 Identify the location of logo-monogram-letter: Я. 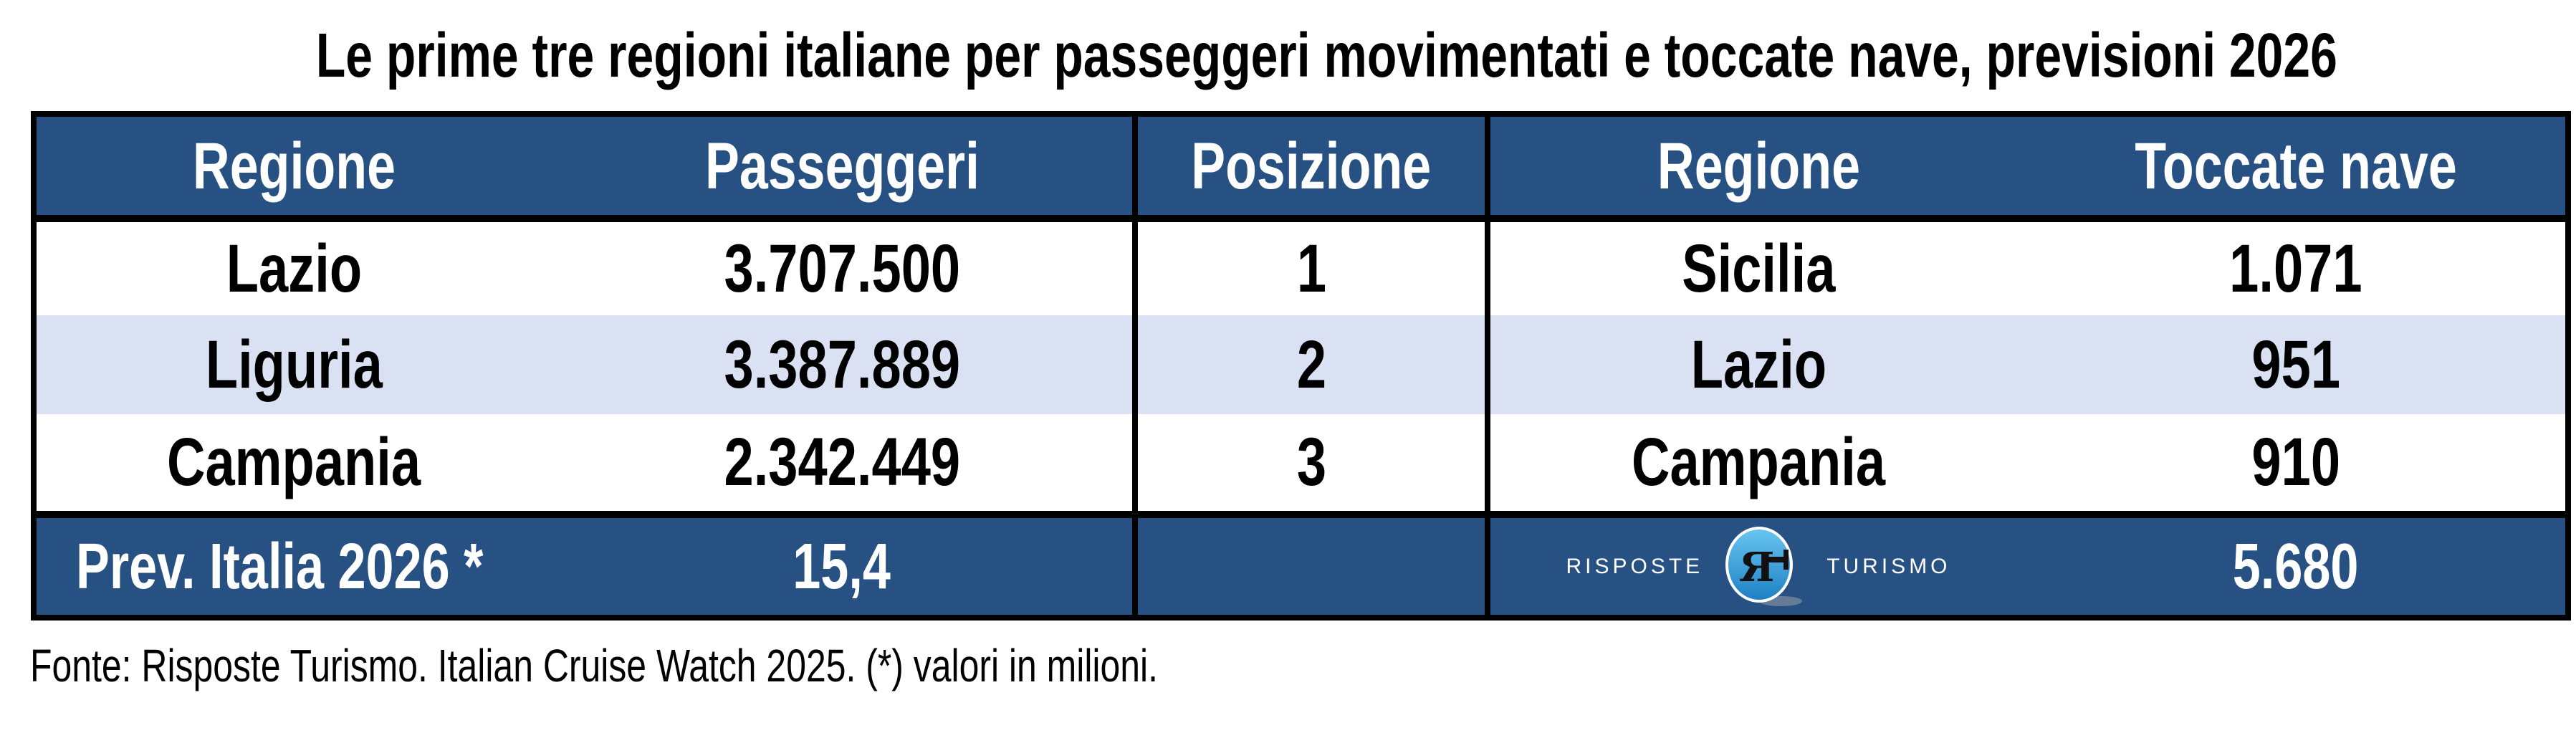
(1757, 567).